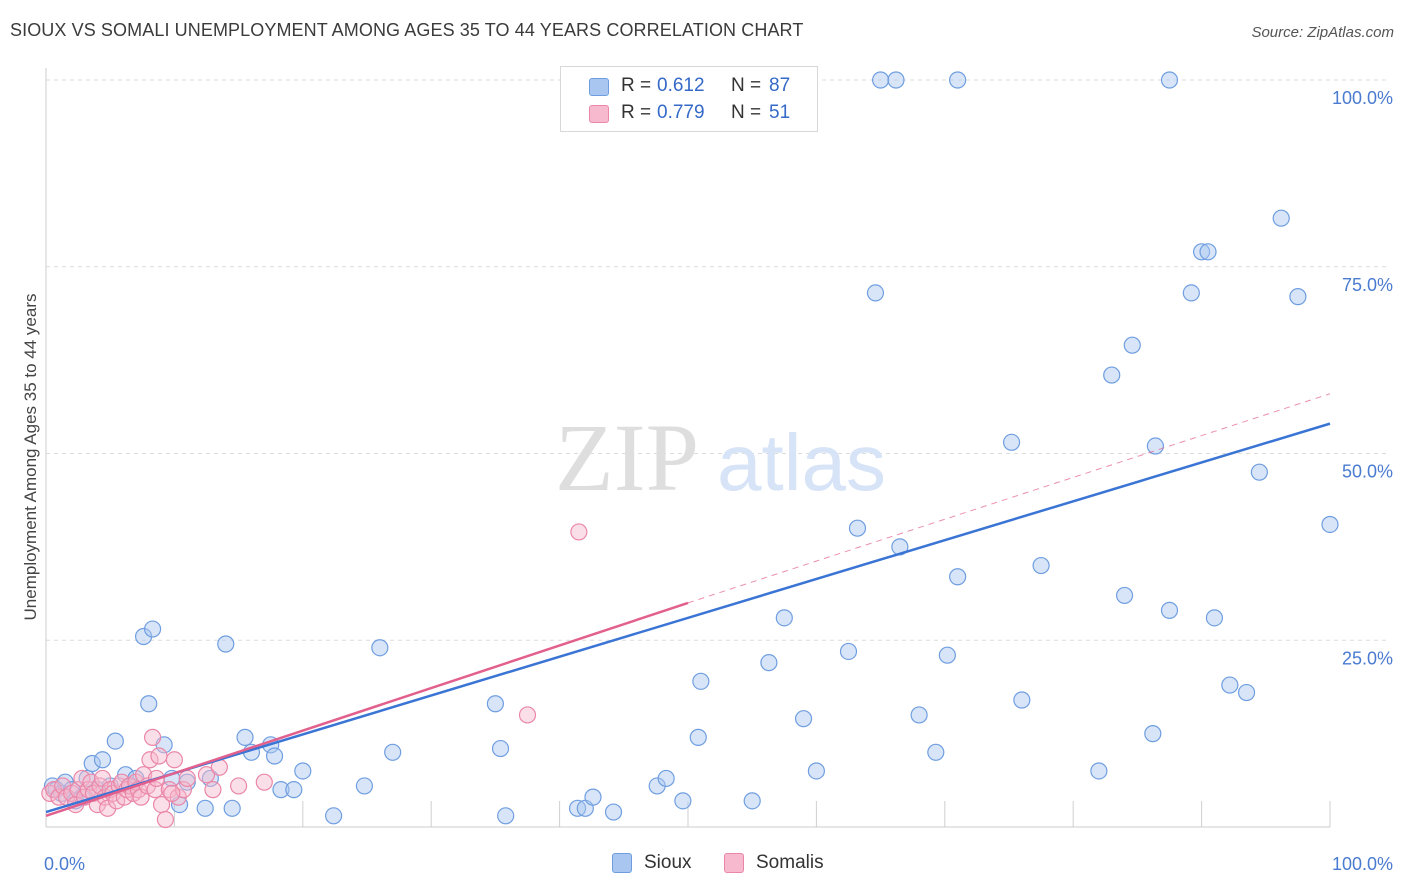 The width and height of the screenshot is (1406, 892). What do you see at coordinates (1322, 32) in the screenshot?
I see `source-credit: Source: ZipAtlas.com` at bounding box center [1322, 32].